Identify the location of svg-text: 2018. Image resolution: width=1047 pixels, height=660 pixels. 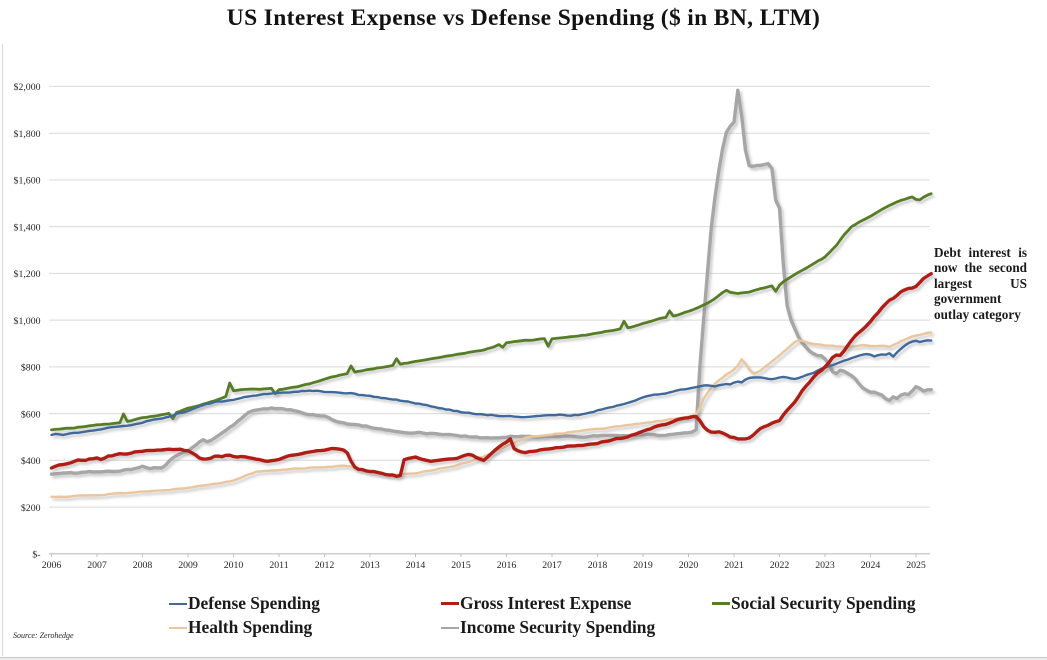
(598, 565).